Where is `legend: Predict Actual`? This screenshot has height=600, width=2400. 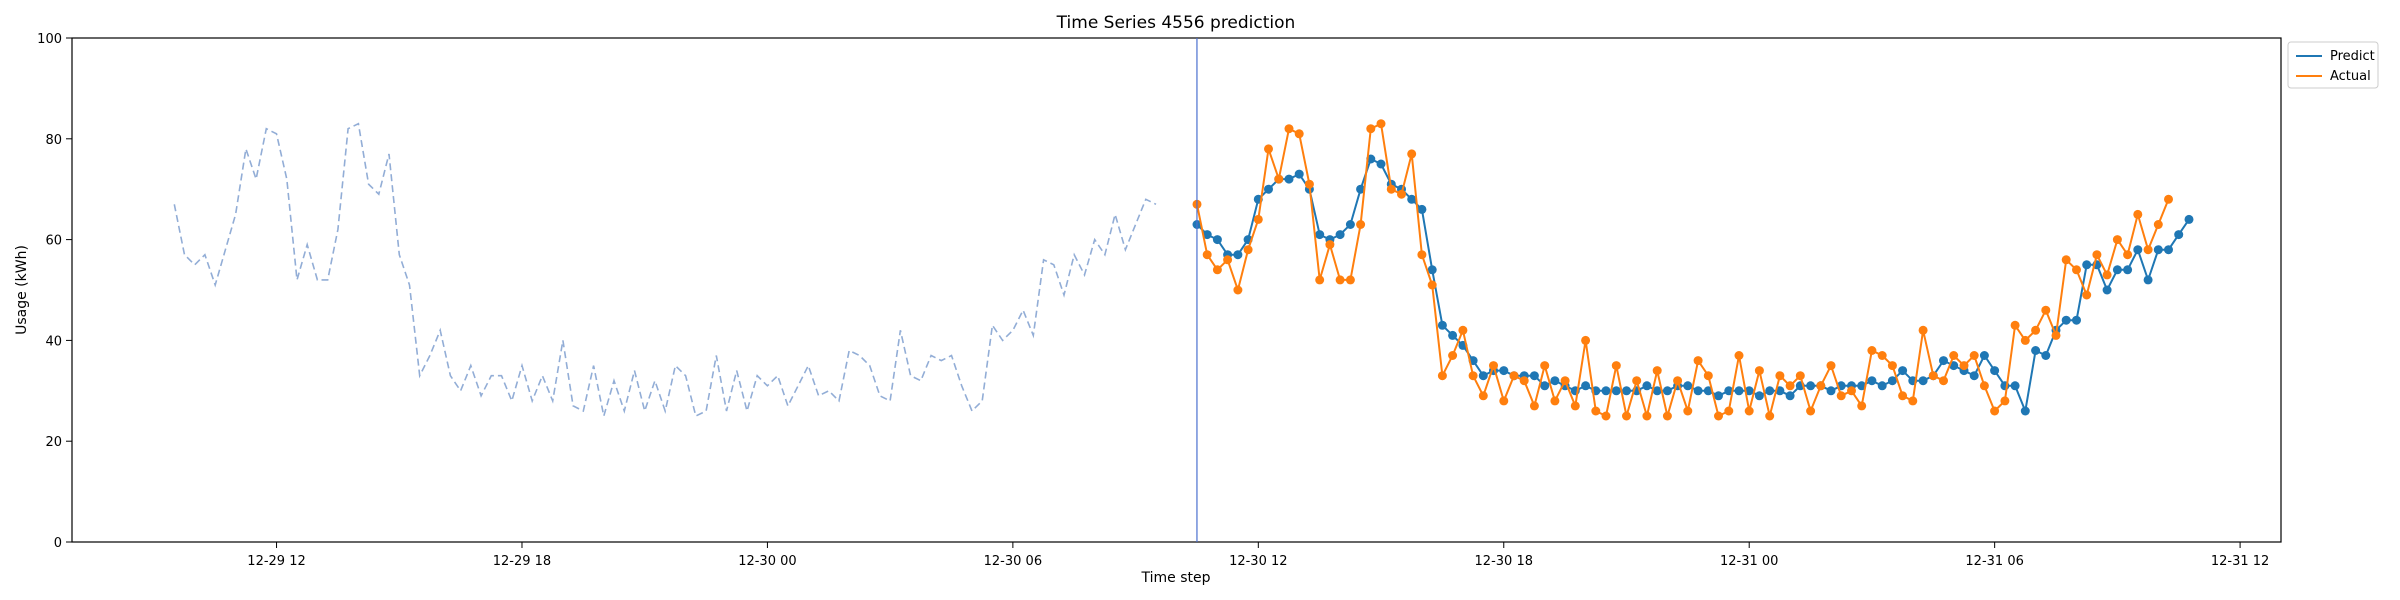
legend: Predict Actual is located at coordinates (2333, 65).